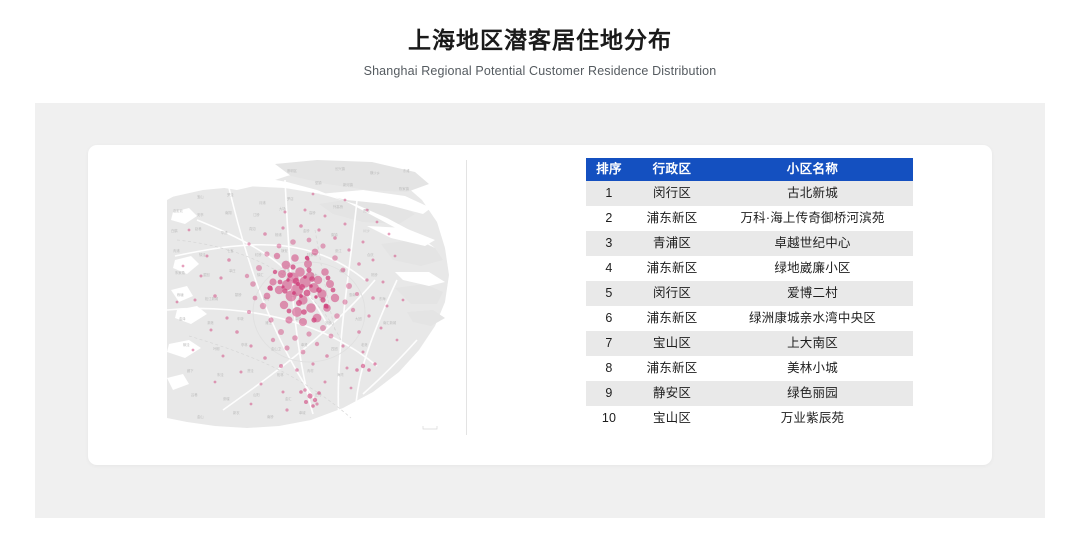 This screenshot has height=547, width=1080. I want to click on table-row: 10 宝山区 万业紫辰苑, so click(749, 418).